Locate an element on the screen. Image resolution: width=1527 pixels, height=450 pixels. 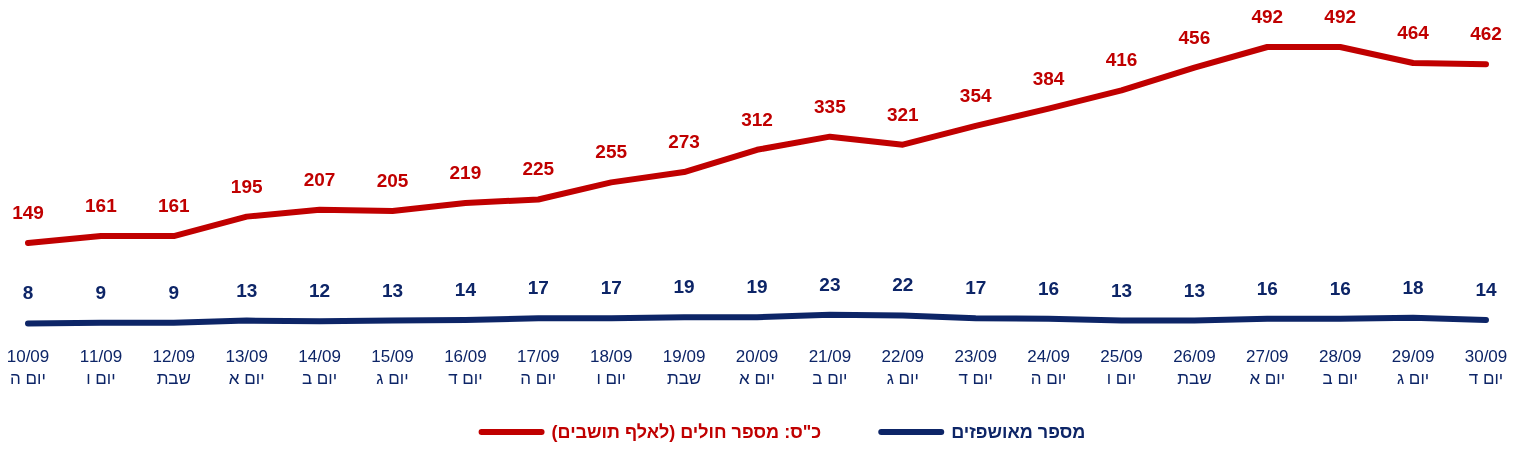
data-label: 416 is located at coordinates (1121, 60).